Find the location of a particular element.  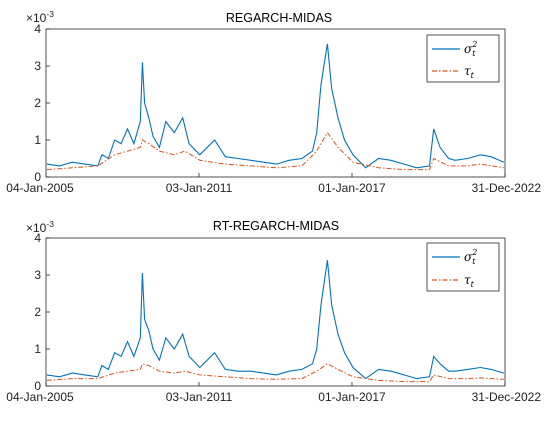

panel-title: REGARCH-MIDAS is located at coordinates (279, 18).